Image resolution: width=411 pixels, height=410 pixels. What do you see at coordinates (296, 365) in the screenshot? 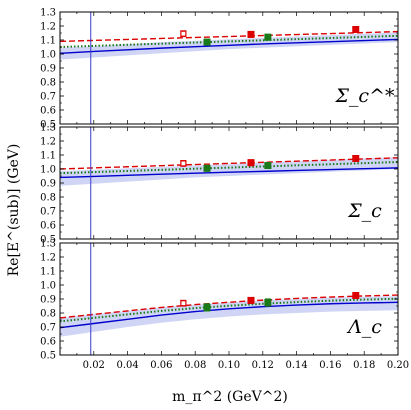
I see `x-tick-label: 0.14` at bounding box center [296, 365].